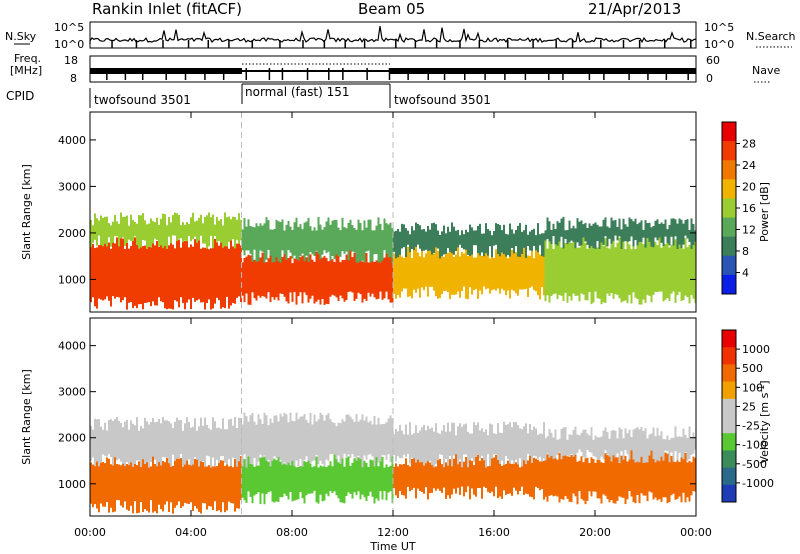 The height and width of the screenshot is (554, 800). What do you see at coordinates (393, 35) in the screenshot?
I see `nsky-trace` at bounding box center [393, 35].